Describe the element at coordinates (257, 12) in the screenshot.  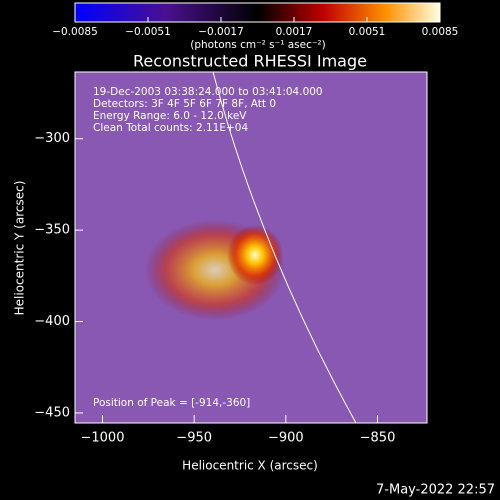
I see `colorbar` at that location.